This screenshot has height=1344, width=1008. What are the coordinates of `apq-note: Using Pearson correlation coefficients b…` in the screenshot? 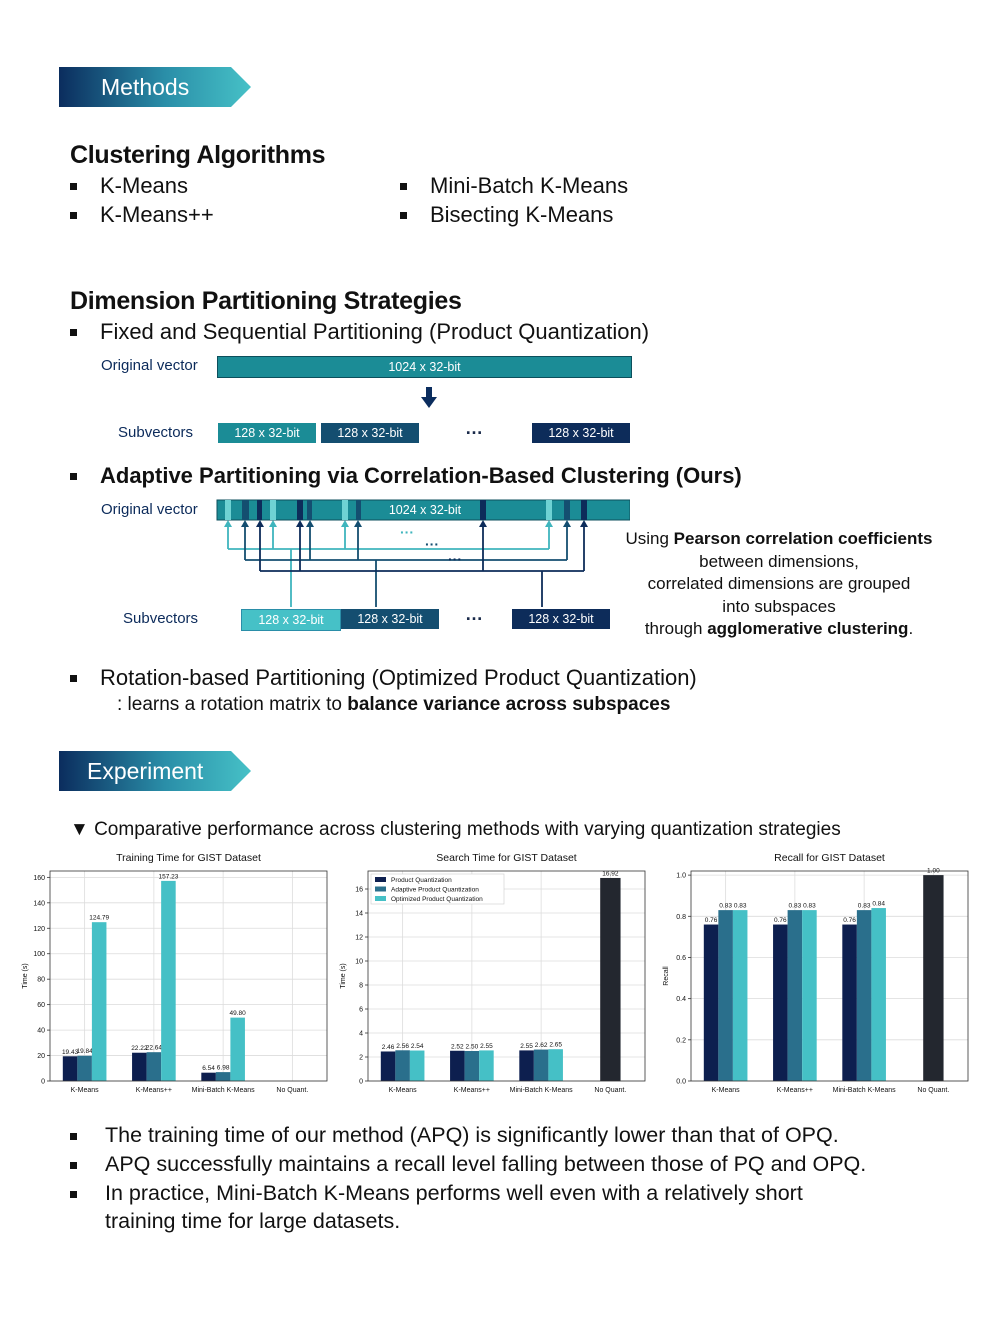 It's located at (779, 583).